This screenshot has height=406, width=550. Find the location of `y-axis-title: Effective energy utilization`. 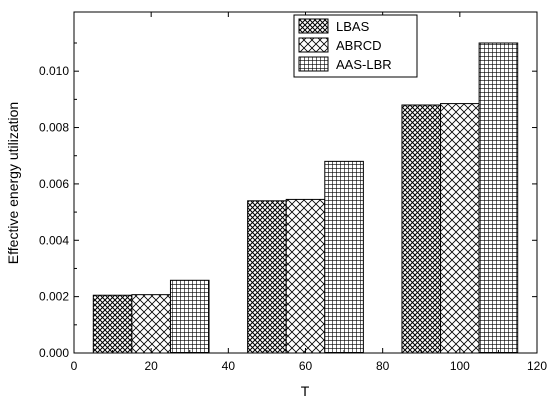

y-axis-title: Effective energy utilization is located at coordinates (13, 183).